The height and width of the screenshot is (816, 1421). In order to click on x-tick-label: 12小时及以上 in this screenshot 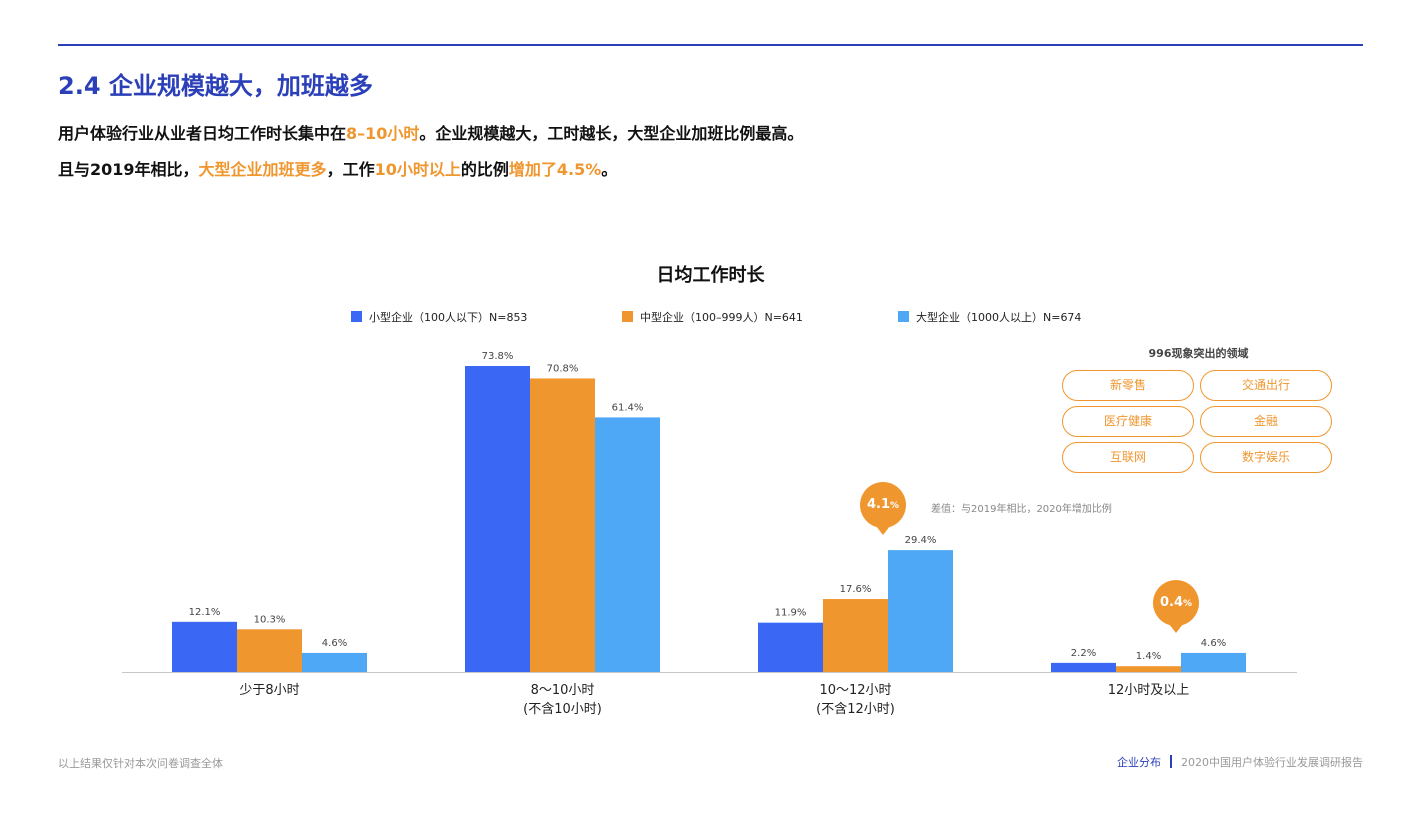, I will do `click(1149, 690)`.